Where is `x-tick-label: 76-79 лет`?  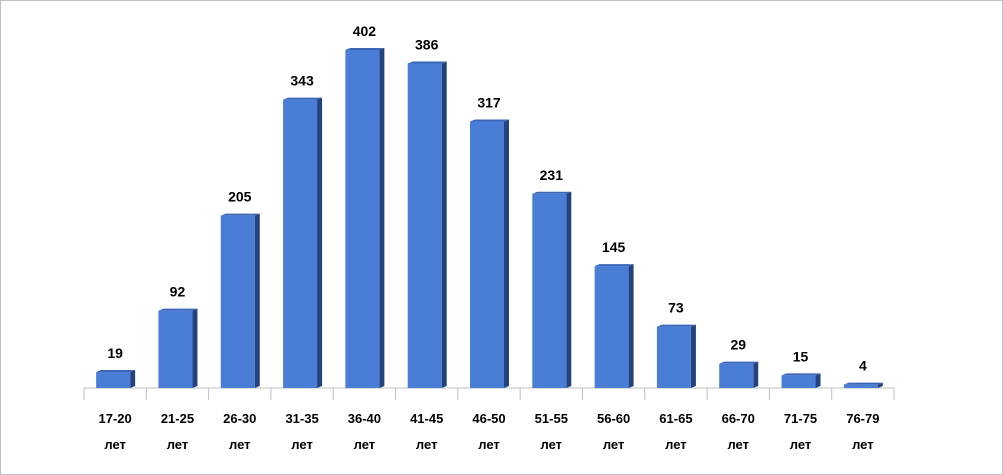 x-tick-label: 76-79 лет is located at coordinates (863, 431).